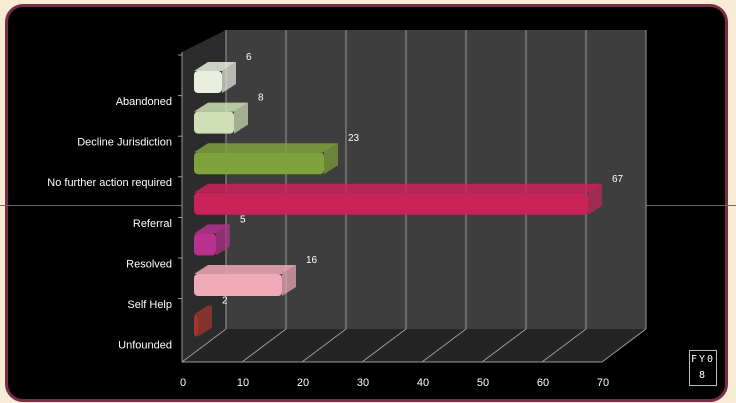  I want to click on x-tick-label: 10, so click(243, 383).